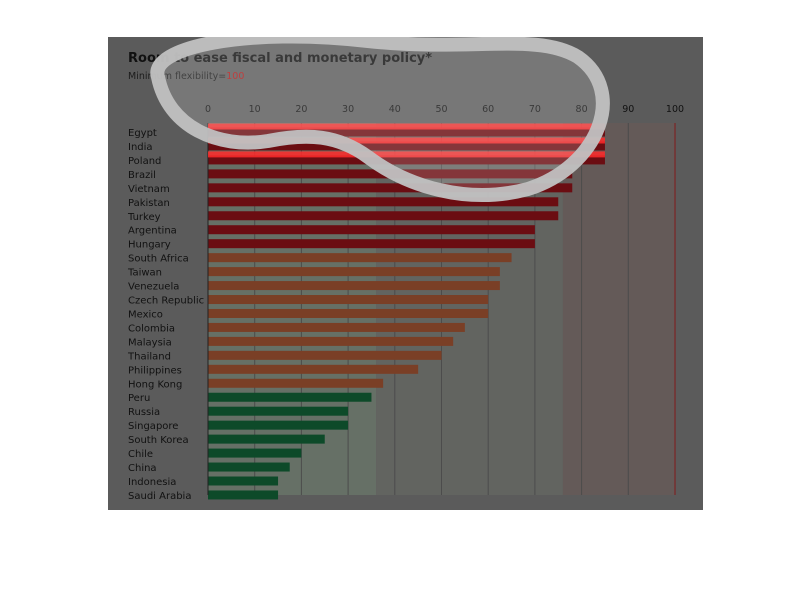 The height and width of the screenshot is (604, 810). Describe the element at coordinates (249, 467) in the screenshot. I see `bar-china` at that location.